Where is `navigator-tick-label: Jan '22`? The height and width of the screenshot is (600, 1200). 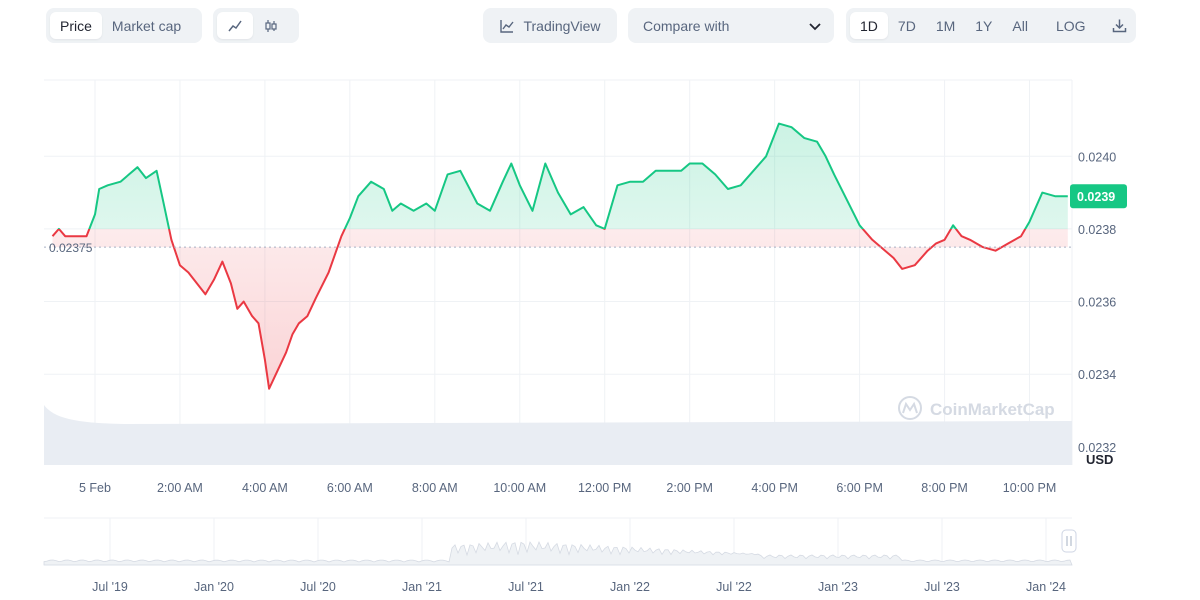 navigator-tick-label: Jan '22 is located at coordinates (630, 587).